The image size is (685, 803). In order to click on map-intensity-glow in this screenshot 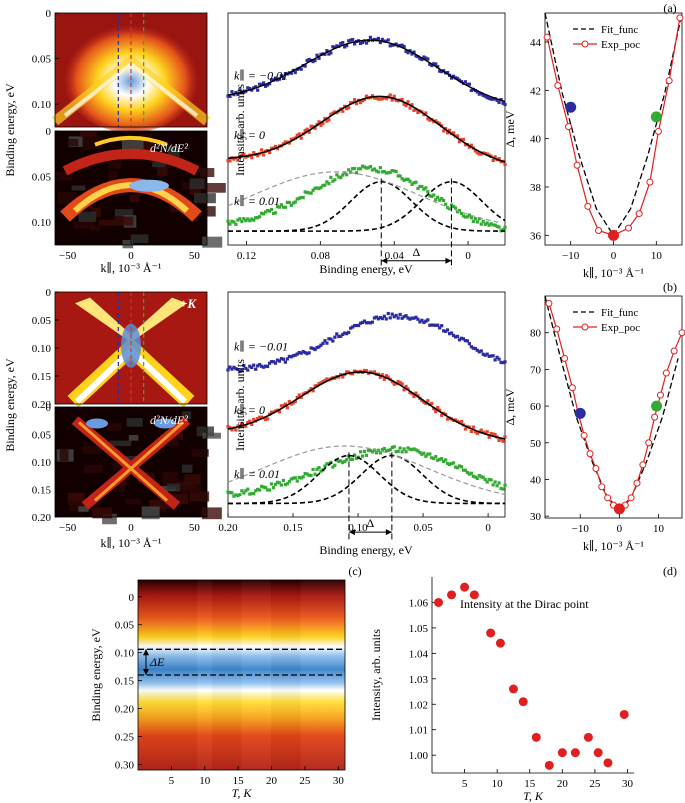, I will do `click(131, 75)`.